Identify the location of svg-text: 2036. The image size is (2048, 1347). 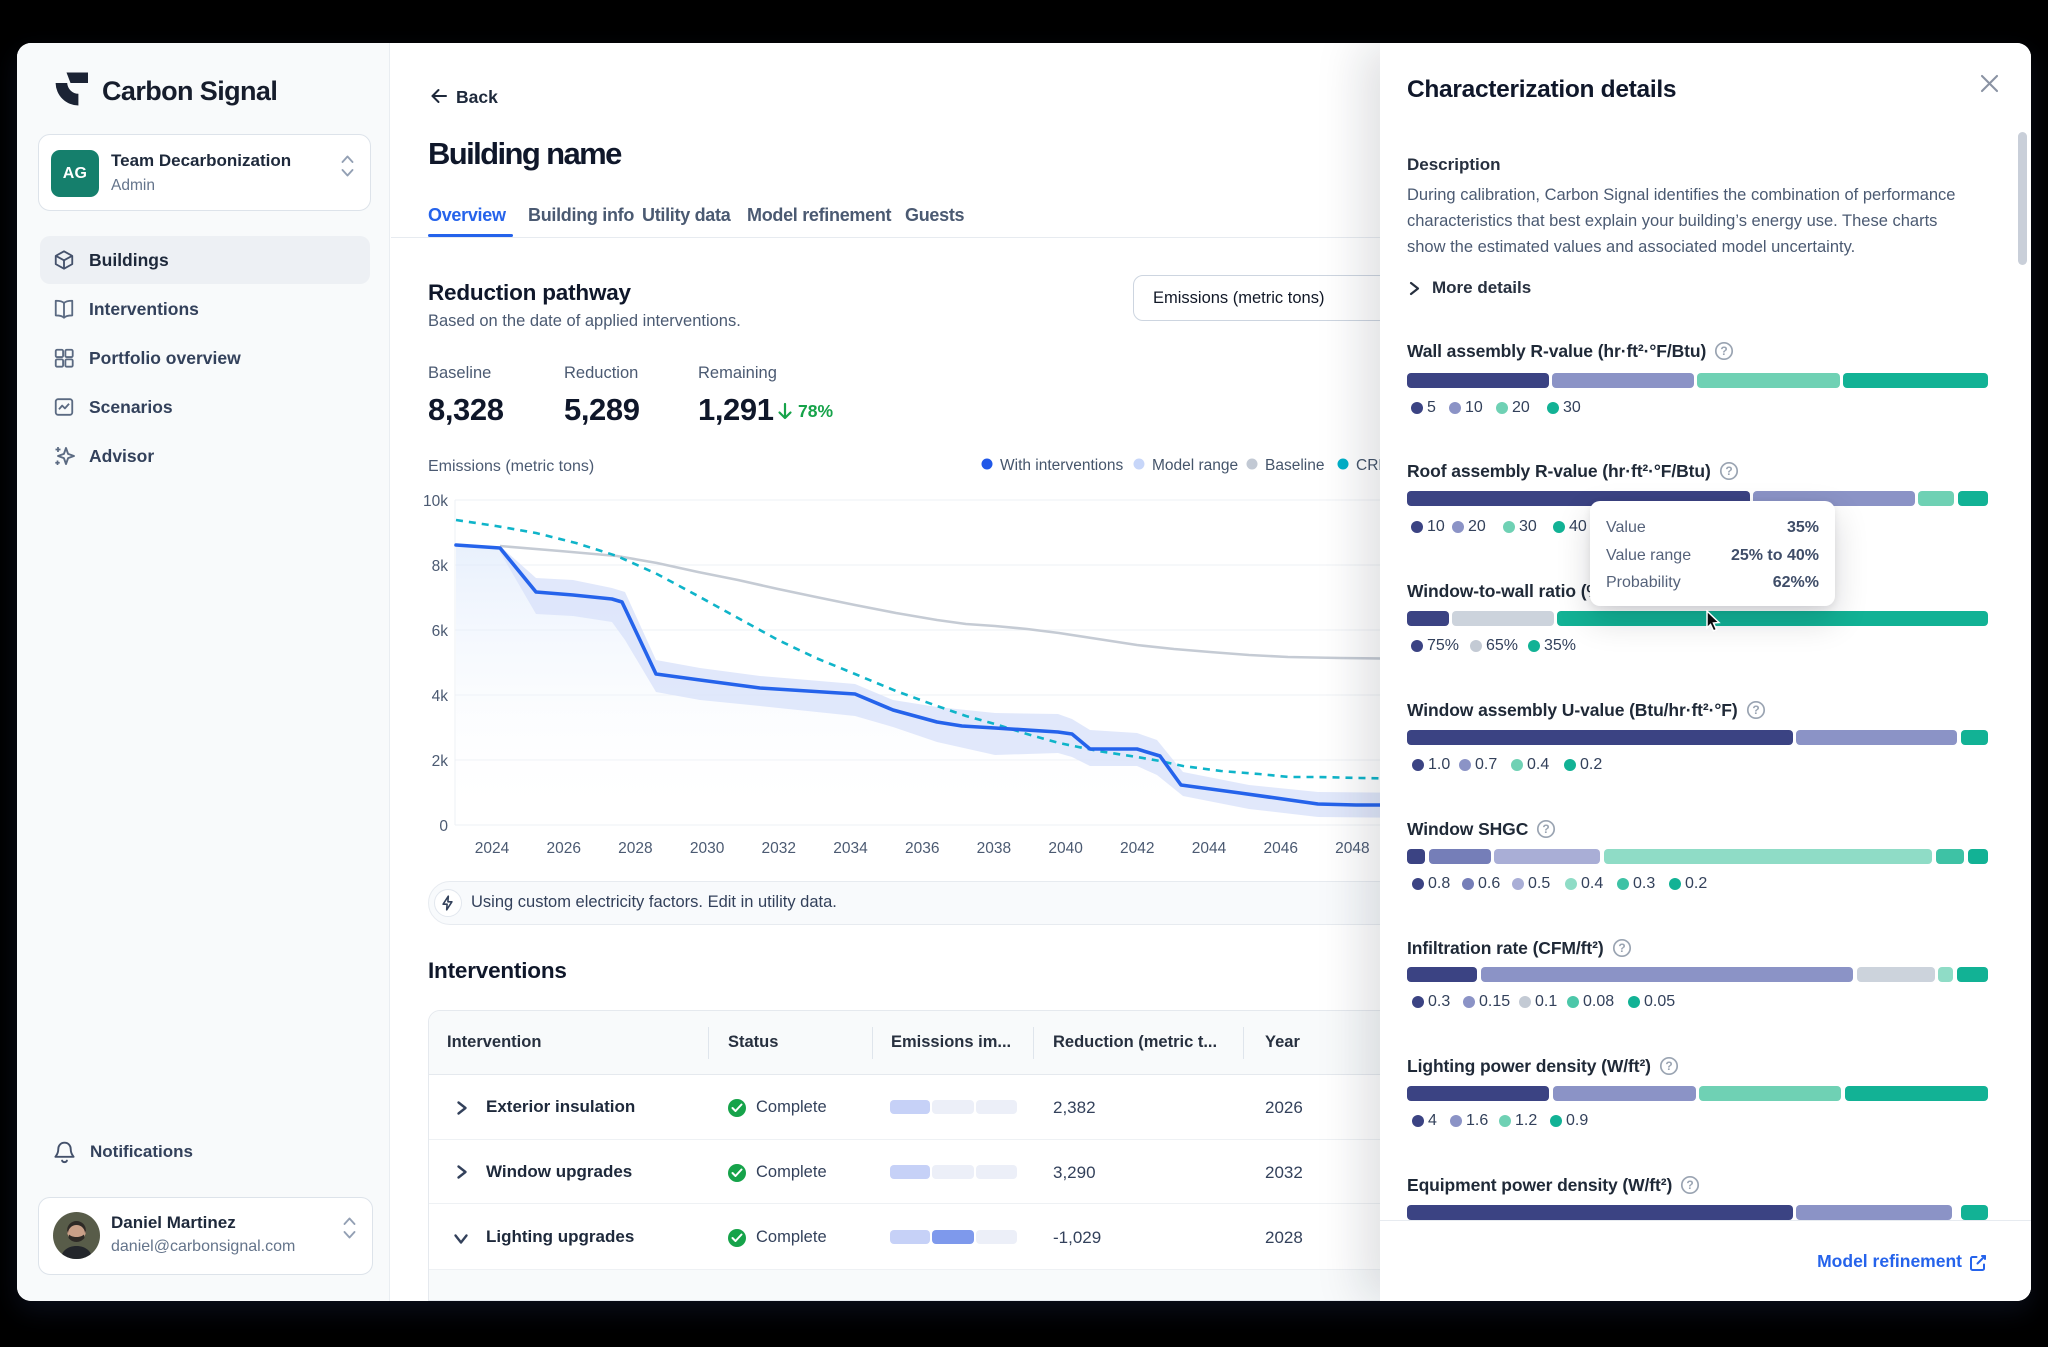
(922, 848).